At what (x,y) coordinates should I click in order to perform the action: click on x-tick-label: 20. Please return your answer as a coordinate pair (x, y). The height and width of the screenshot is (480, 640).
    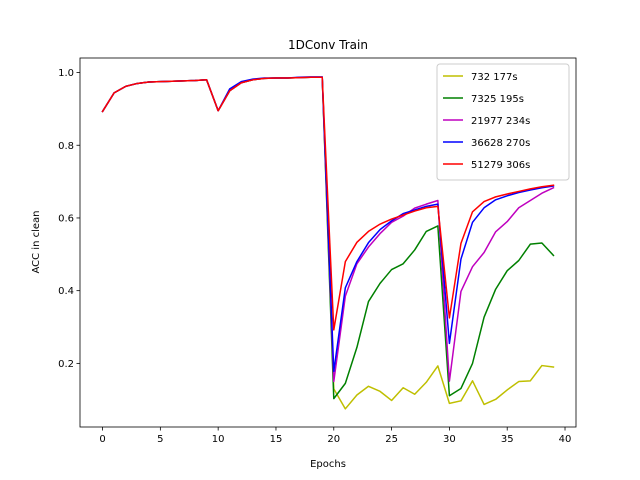
    Looking at the image, I should click on (333, 439).